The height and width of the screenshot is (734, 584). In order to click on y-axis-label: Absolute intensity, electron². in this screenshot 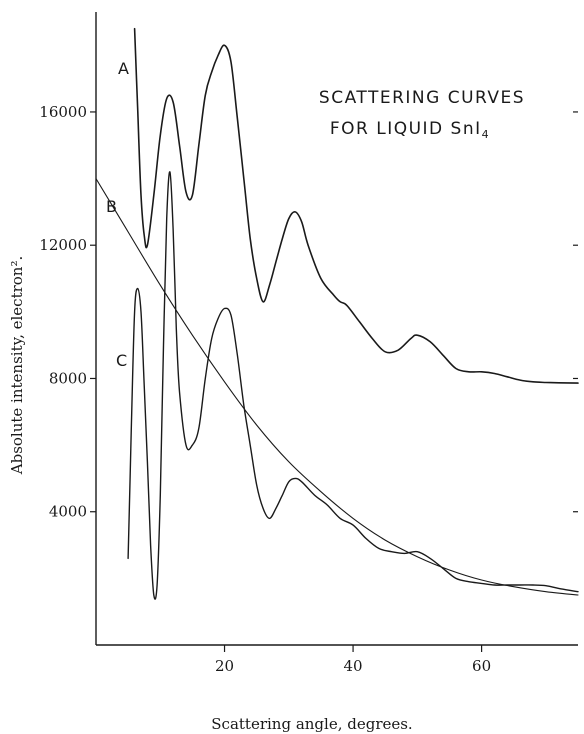, I will do `click(17, 365)`.